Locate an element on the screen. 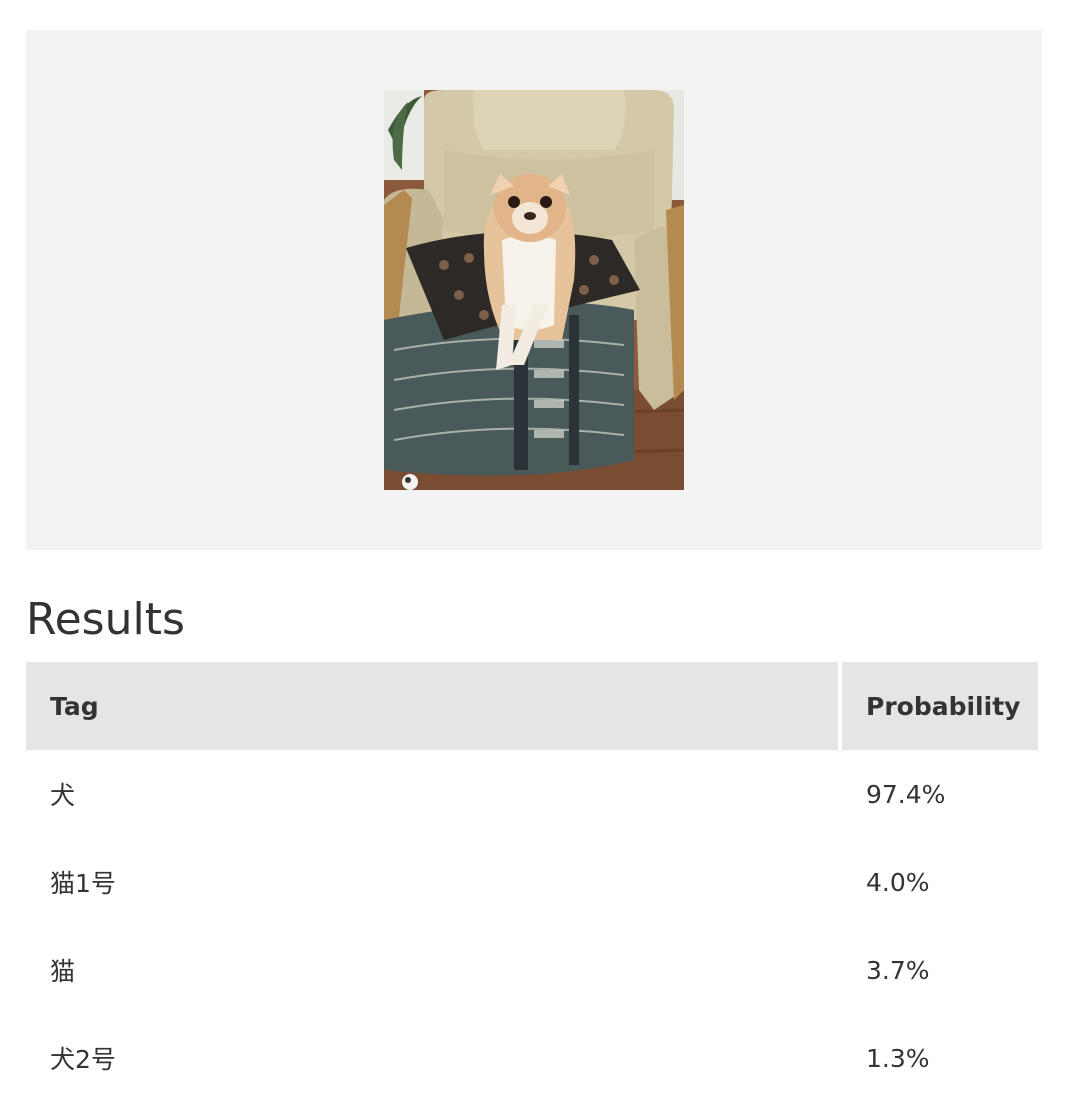  tag-cell: 犬2号 is located at coordinates (83, 1059).